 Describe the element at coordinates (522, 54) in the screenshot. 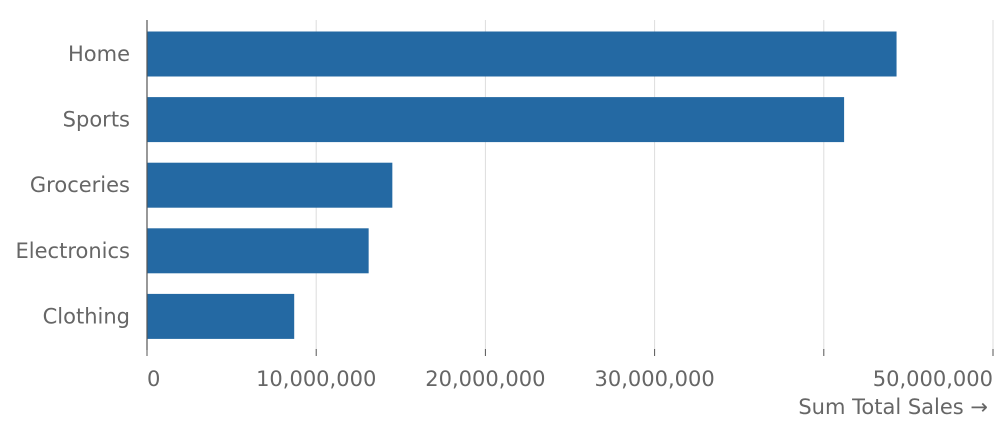

I see `bar-home` at that location.